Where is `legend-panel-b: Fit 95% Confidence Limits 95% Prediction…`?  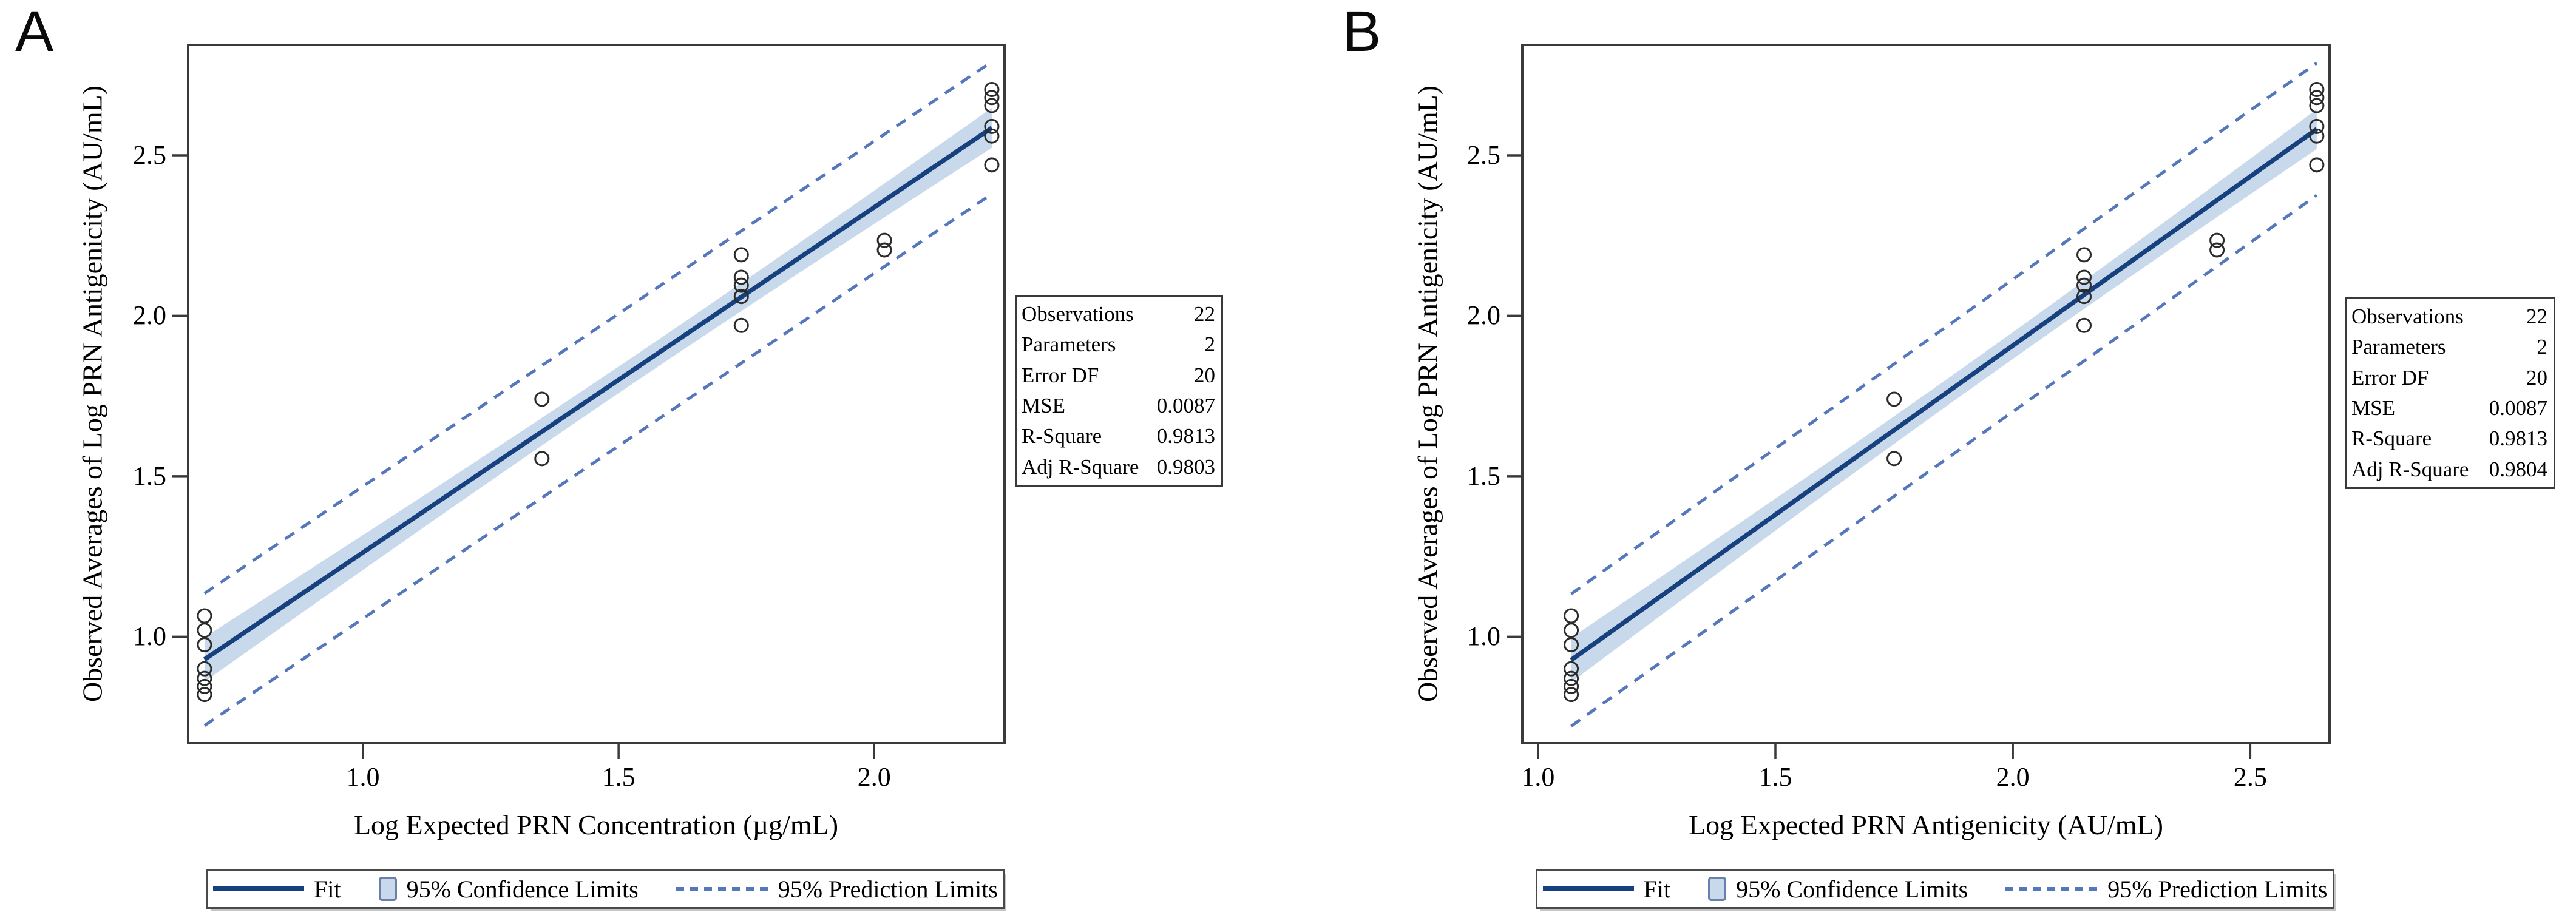
legend-panel-b: Fit 95% Confidence Limits 95% Prediction… is located at coordinates (1935, 889).